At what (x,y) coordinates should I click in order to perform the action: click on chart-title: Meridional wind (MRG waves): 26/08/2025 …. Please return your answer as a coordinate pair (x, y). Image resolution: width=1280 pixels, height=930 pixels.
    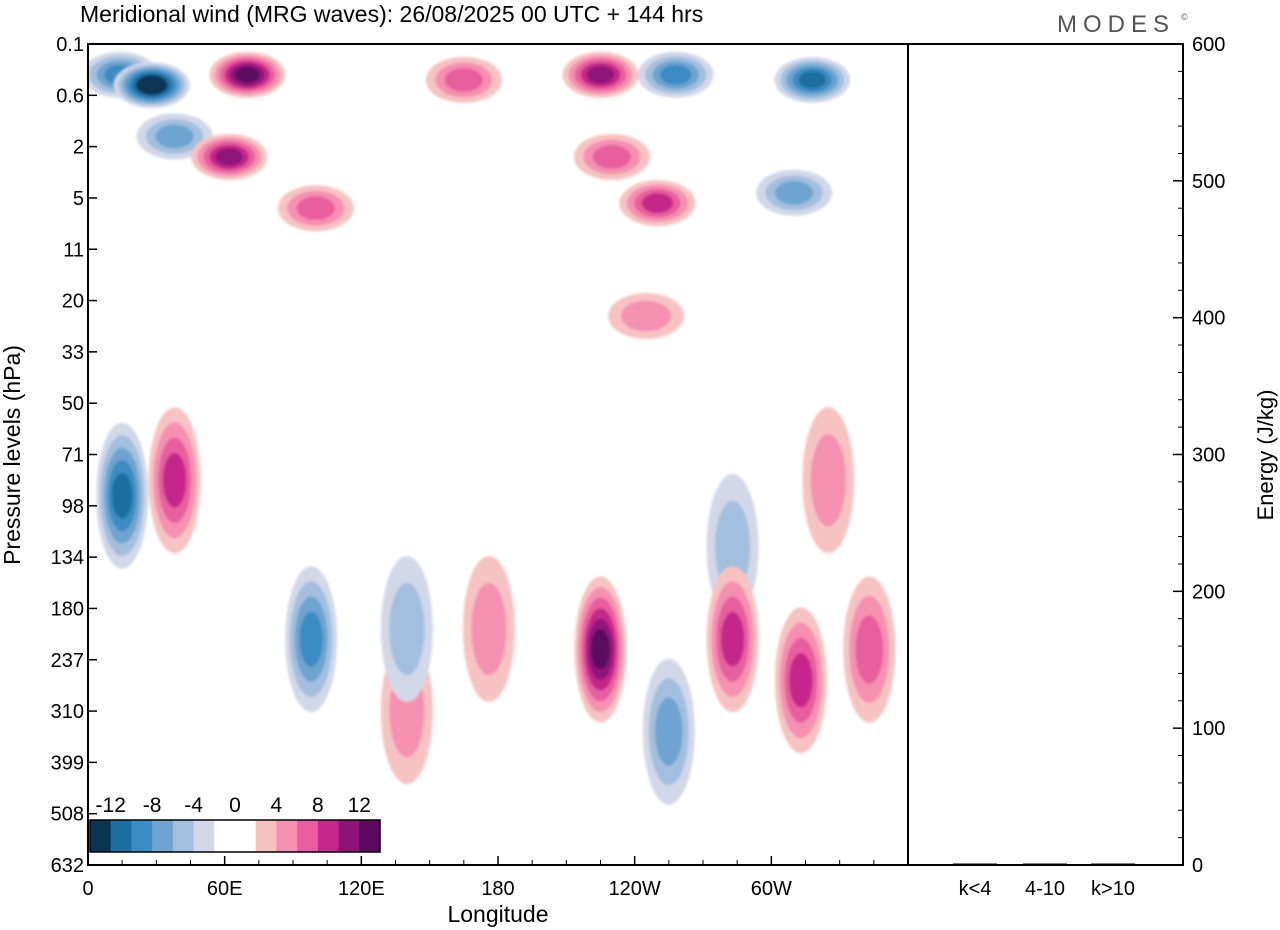
    Looking at the image, I should click on (391, 14).